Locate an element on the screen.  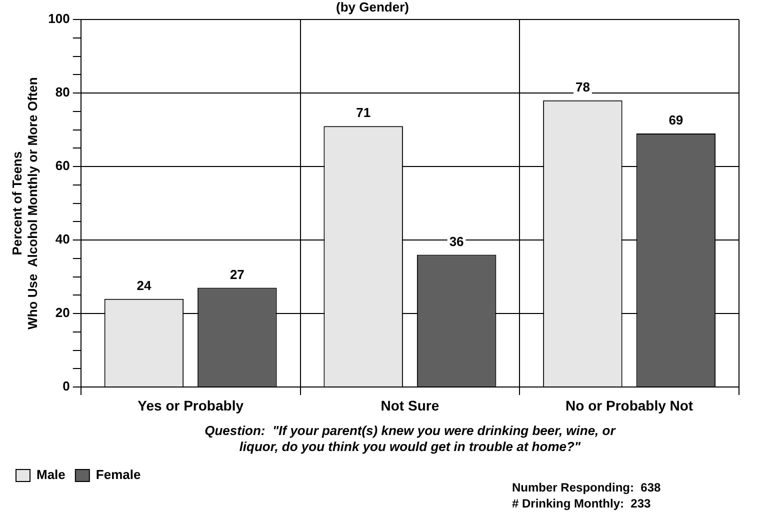
text: Number Responding: 638 is located at coordinates (587, 487).